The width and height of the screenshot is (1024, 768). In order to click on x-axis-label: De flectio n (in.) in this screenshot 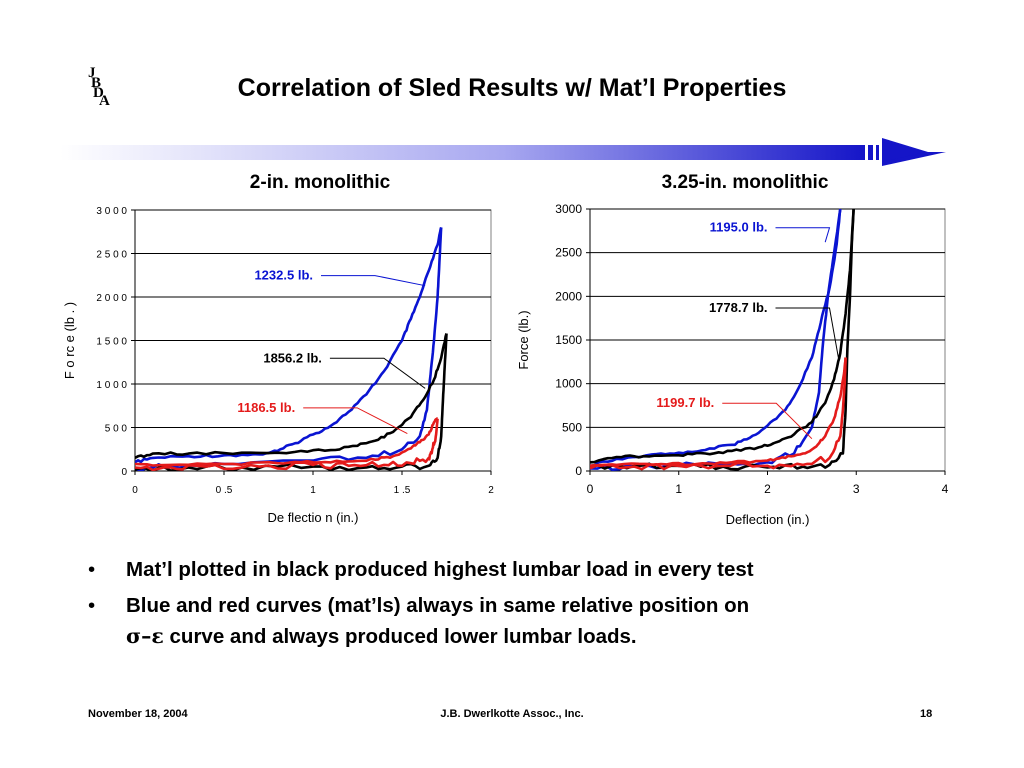, I will do `click(312, 517)`.